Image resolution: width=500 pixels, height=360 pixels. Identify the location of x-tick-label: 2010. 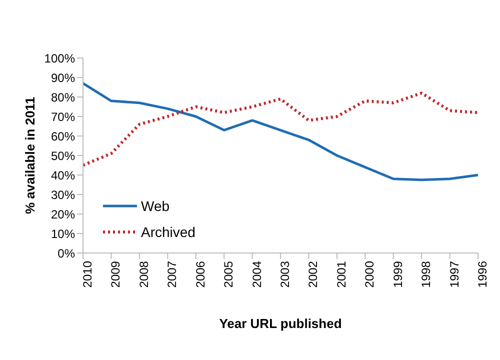
(87, 274).